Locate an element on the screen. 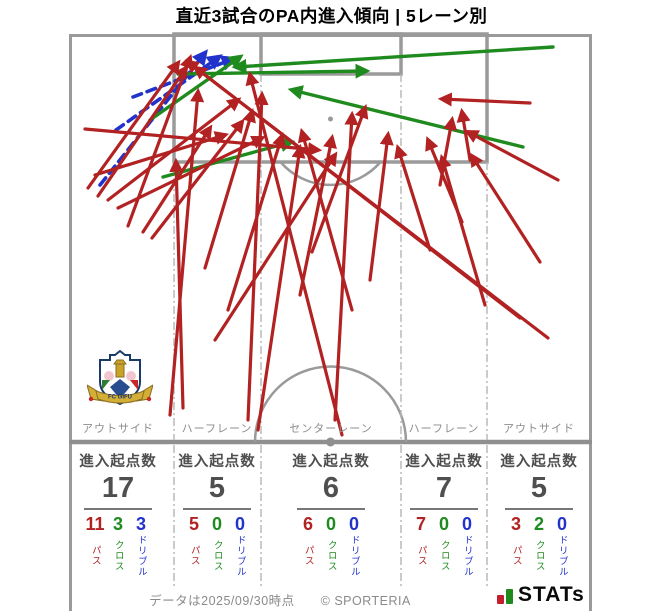 The height and width of the screenshot is (611, 663). stat-breakdown-values: 11 3 3 is located at coordinates (118, 524).